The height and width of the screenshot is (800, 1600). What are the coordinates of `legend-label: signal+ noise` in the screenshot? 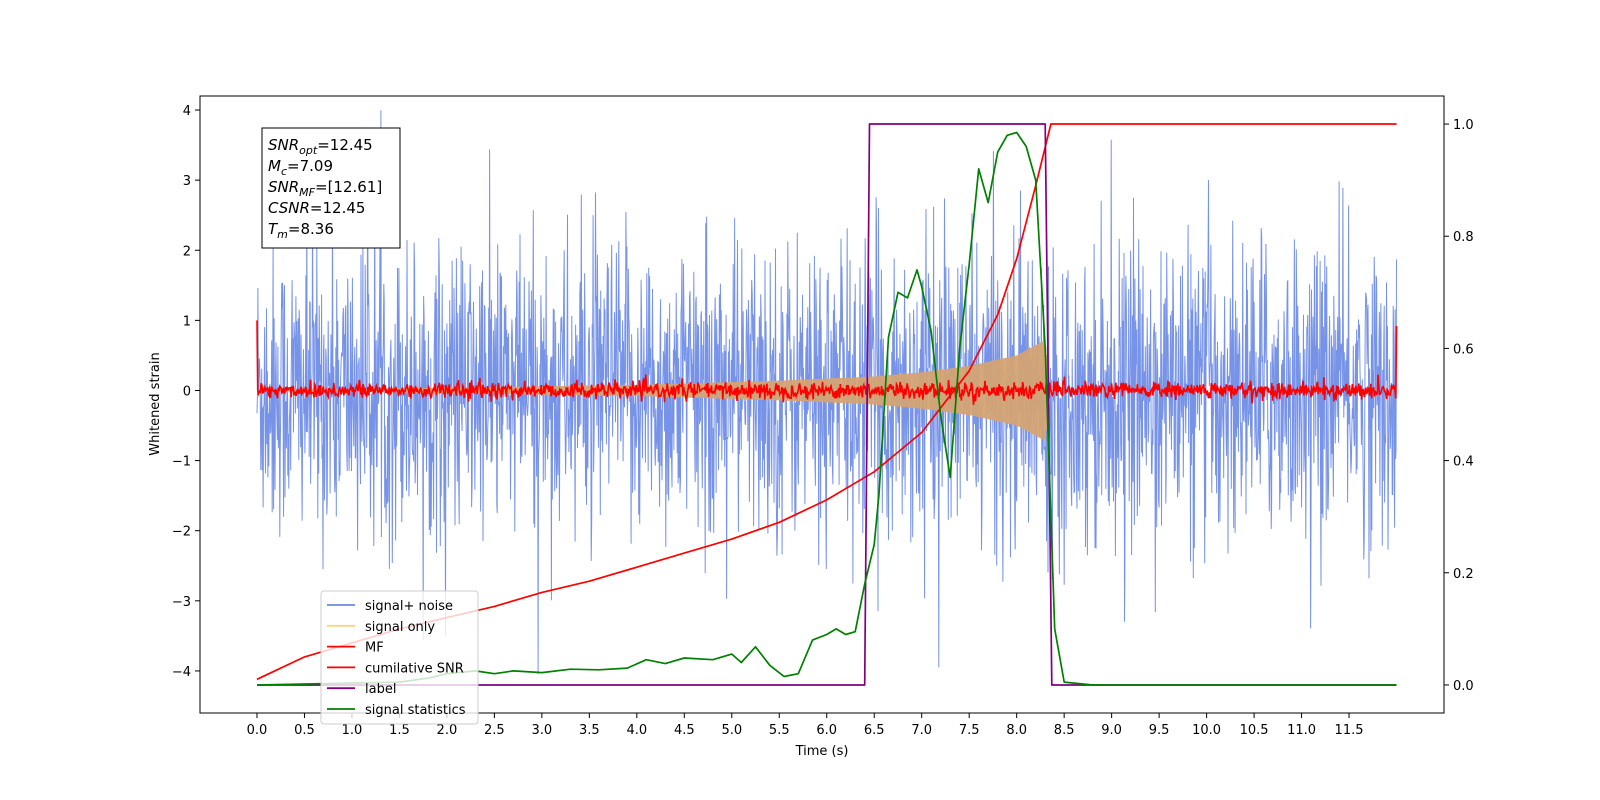 It's located at (409, 606).